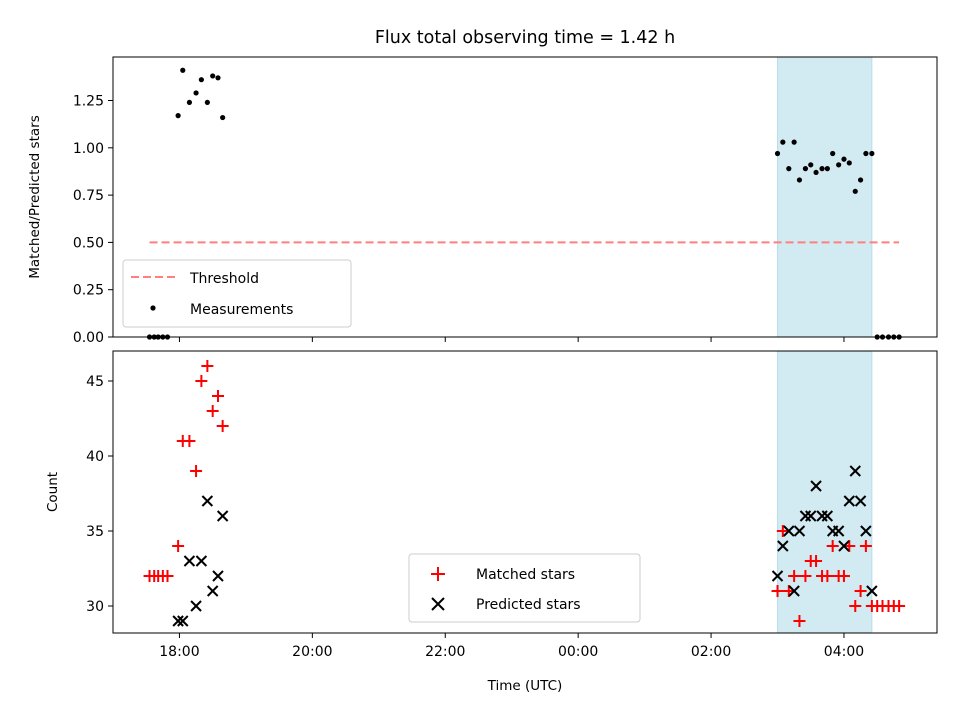 The width and height of the screenshot is (960, 720). Describe the element at coordinates (528, 605) in the screenshot. I see `legend-predicted-label: Predicted stars` at that location.